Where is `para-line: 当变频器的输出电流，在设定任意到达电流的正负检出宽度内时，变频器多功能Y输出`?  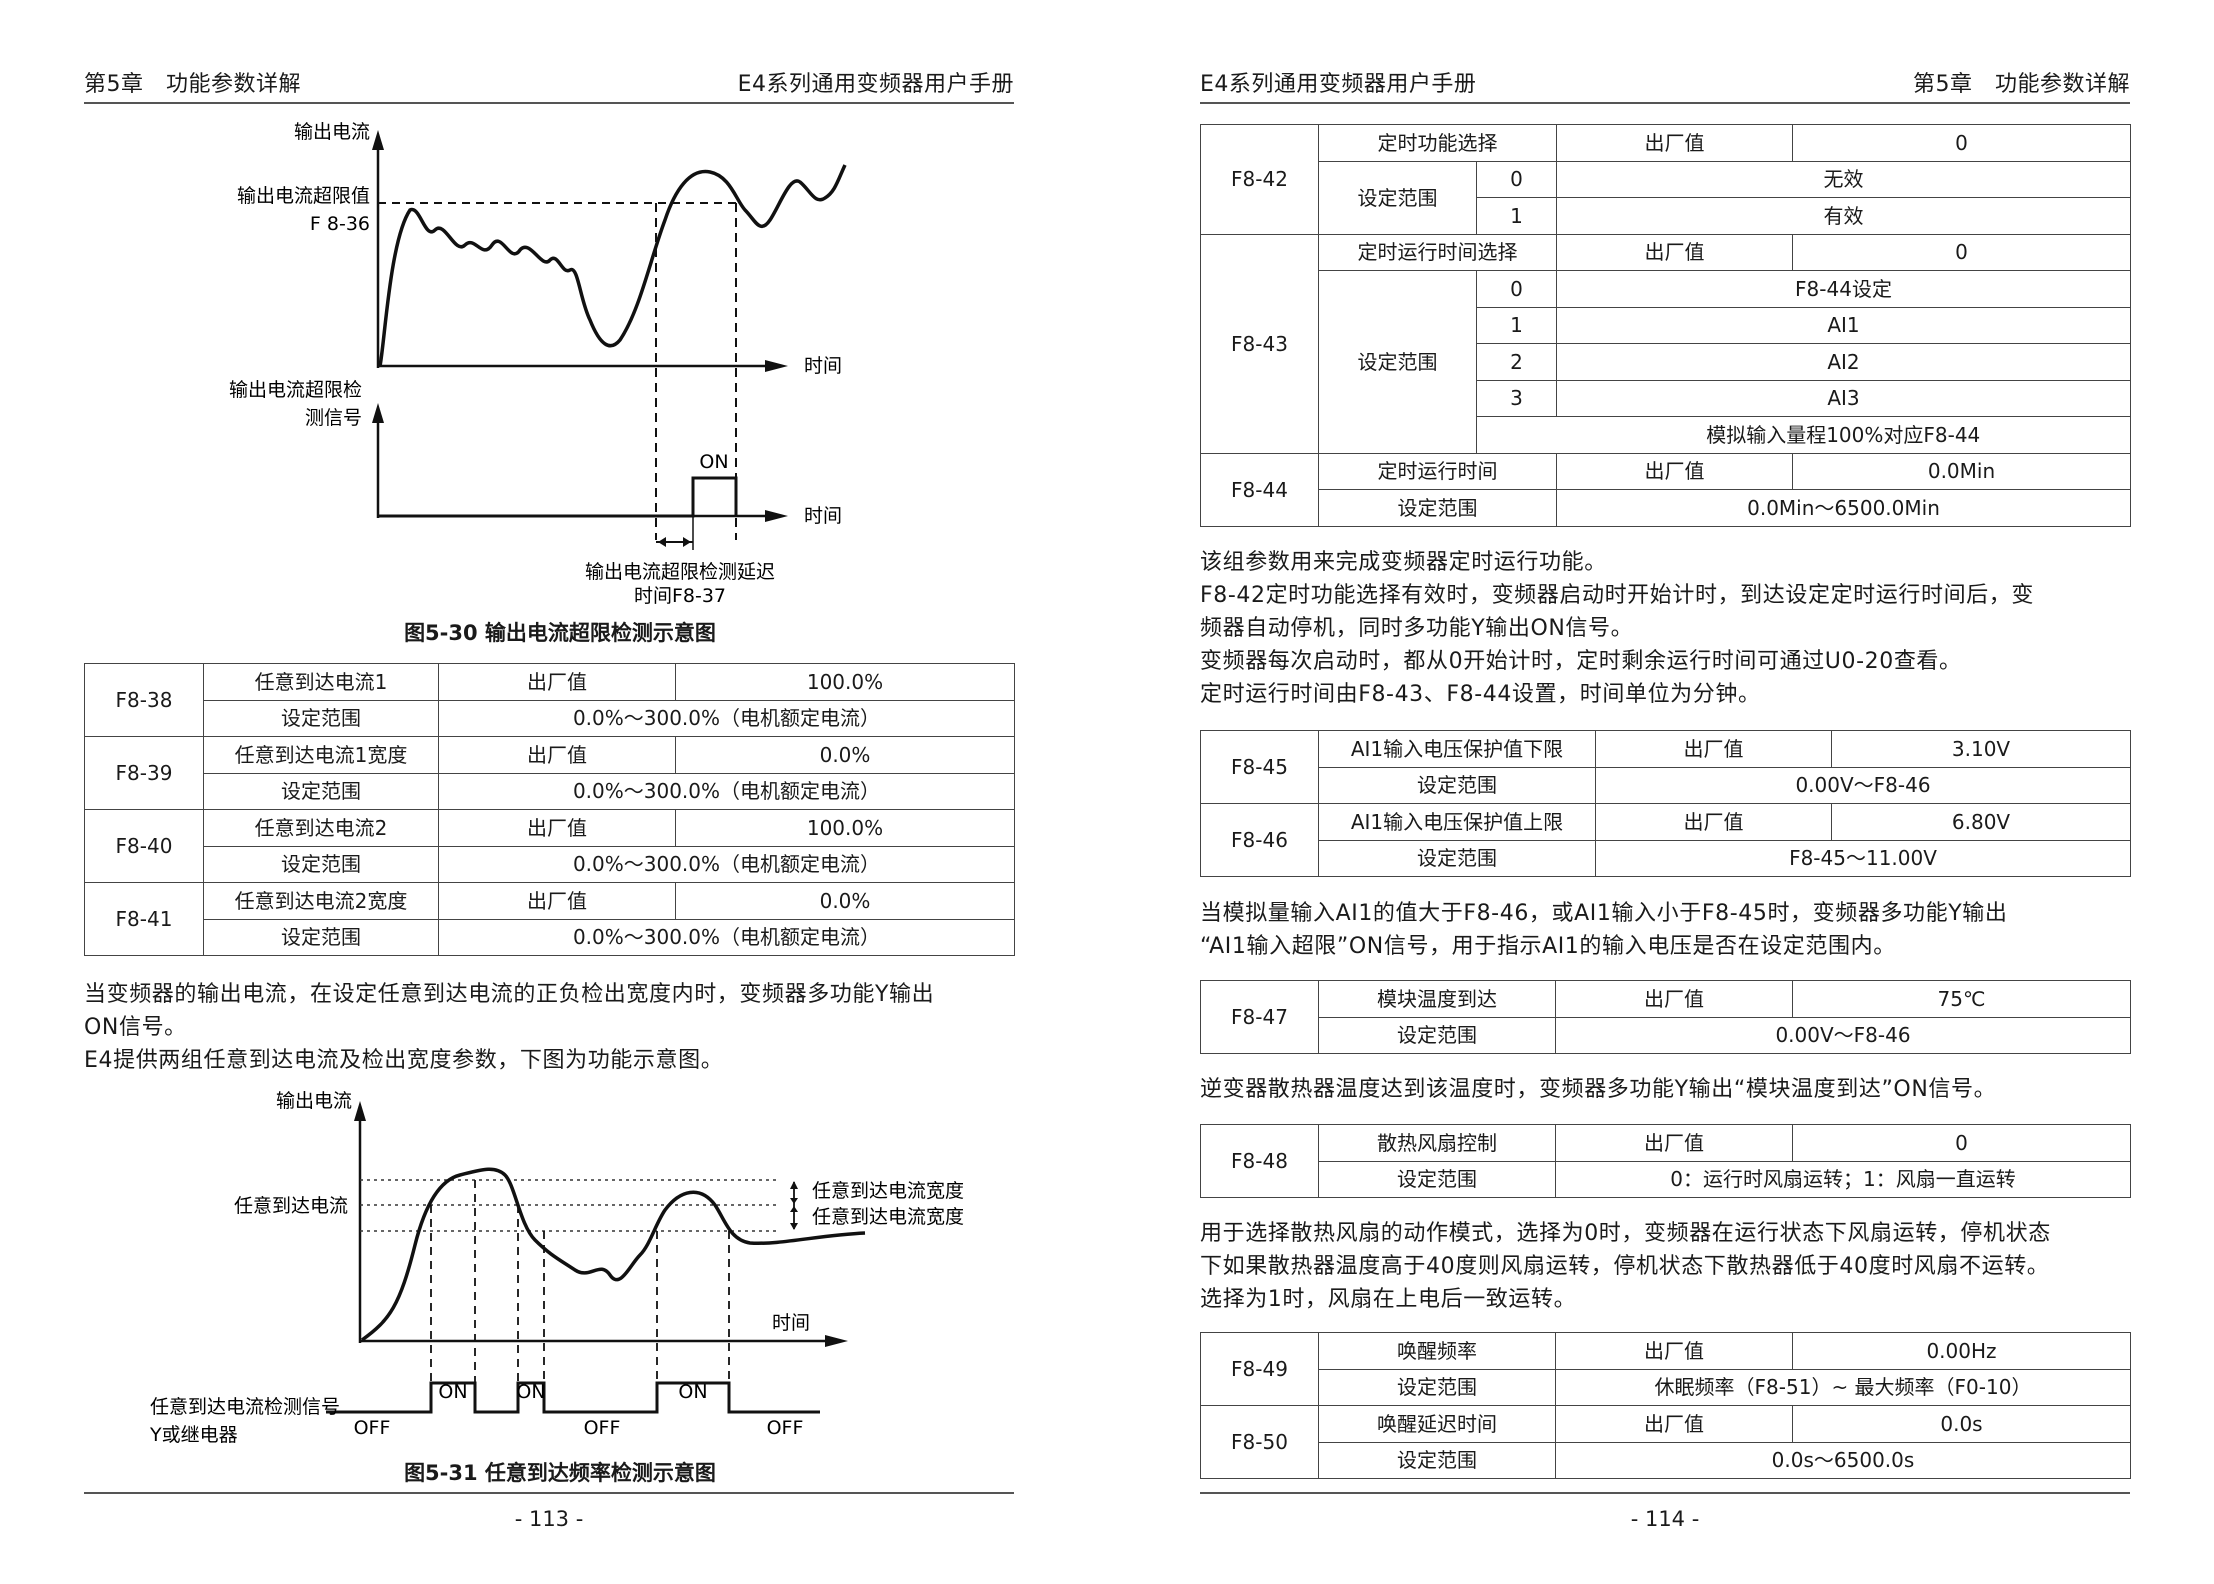
para-line: 当变频器的输出电流，在设定任意到达电流的正负检出宽度内时，变频器多功能Y输出 is located at coordinates (509, 994).